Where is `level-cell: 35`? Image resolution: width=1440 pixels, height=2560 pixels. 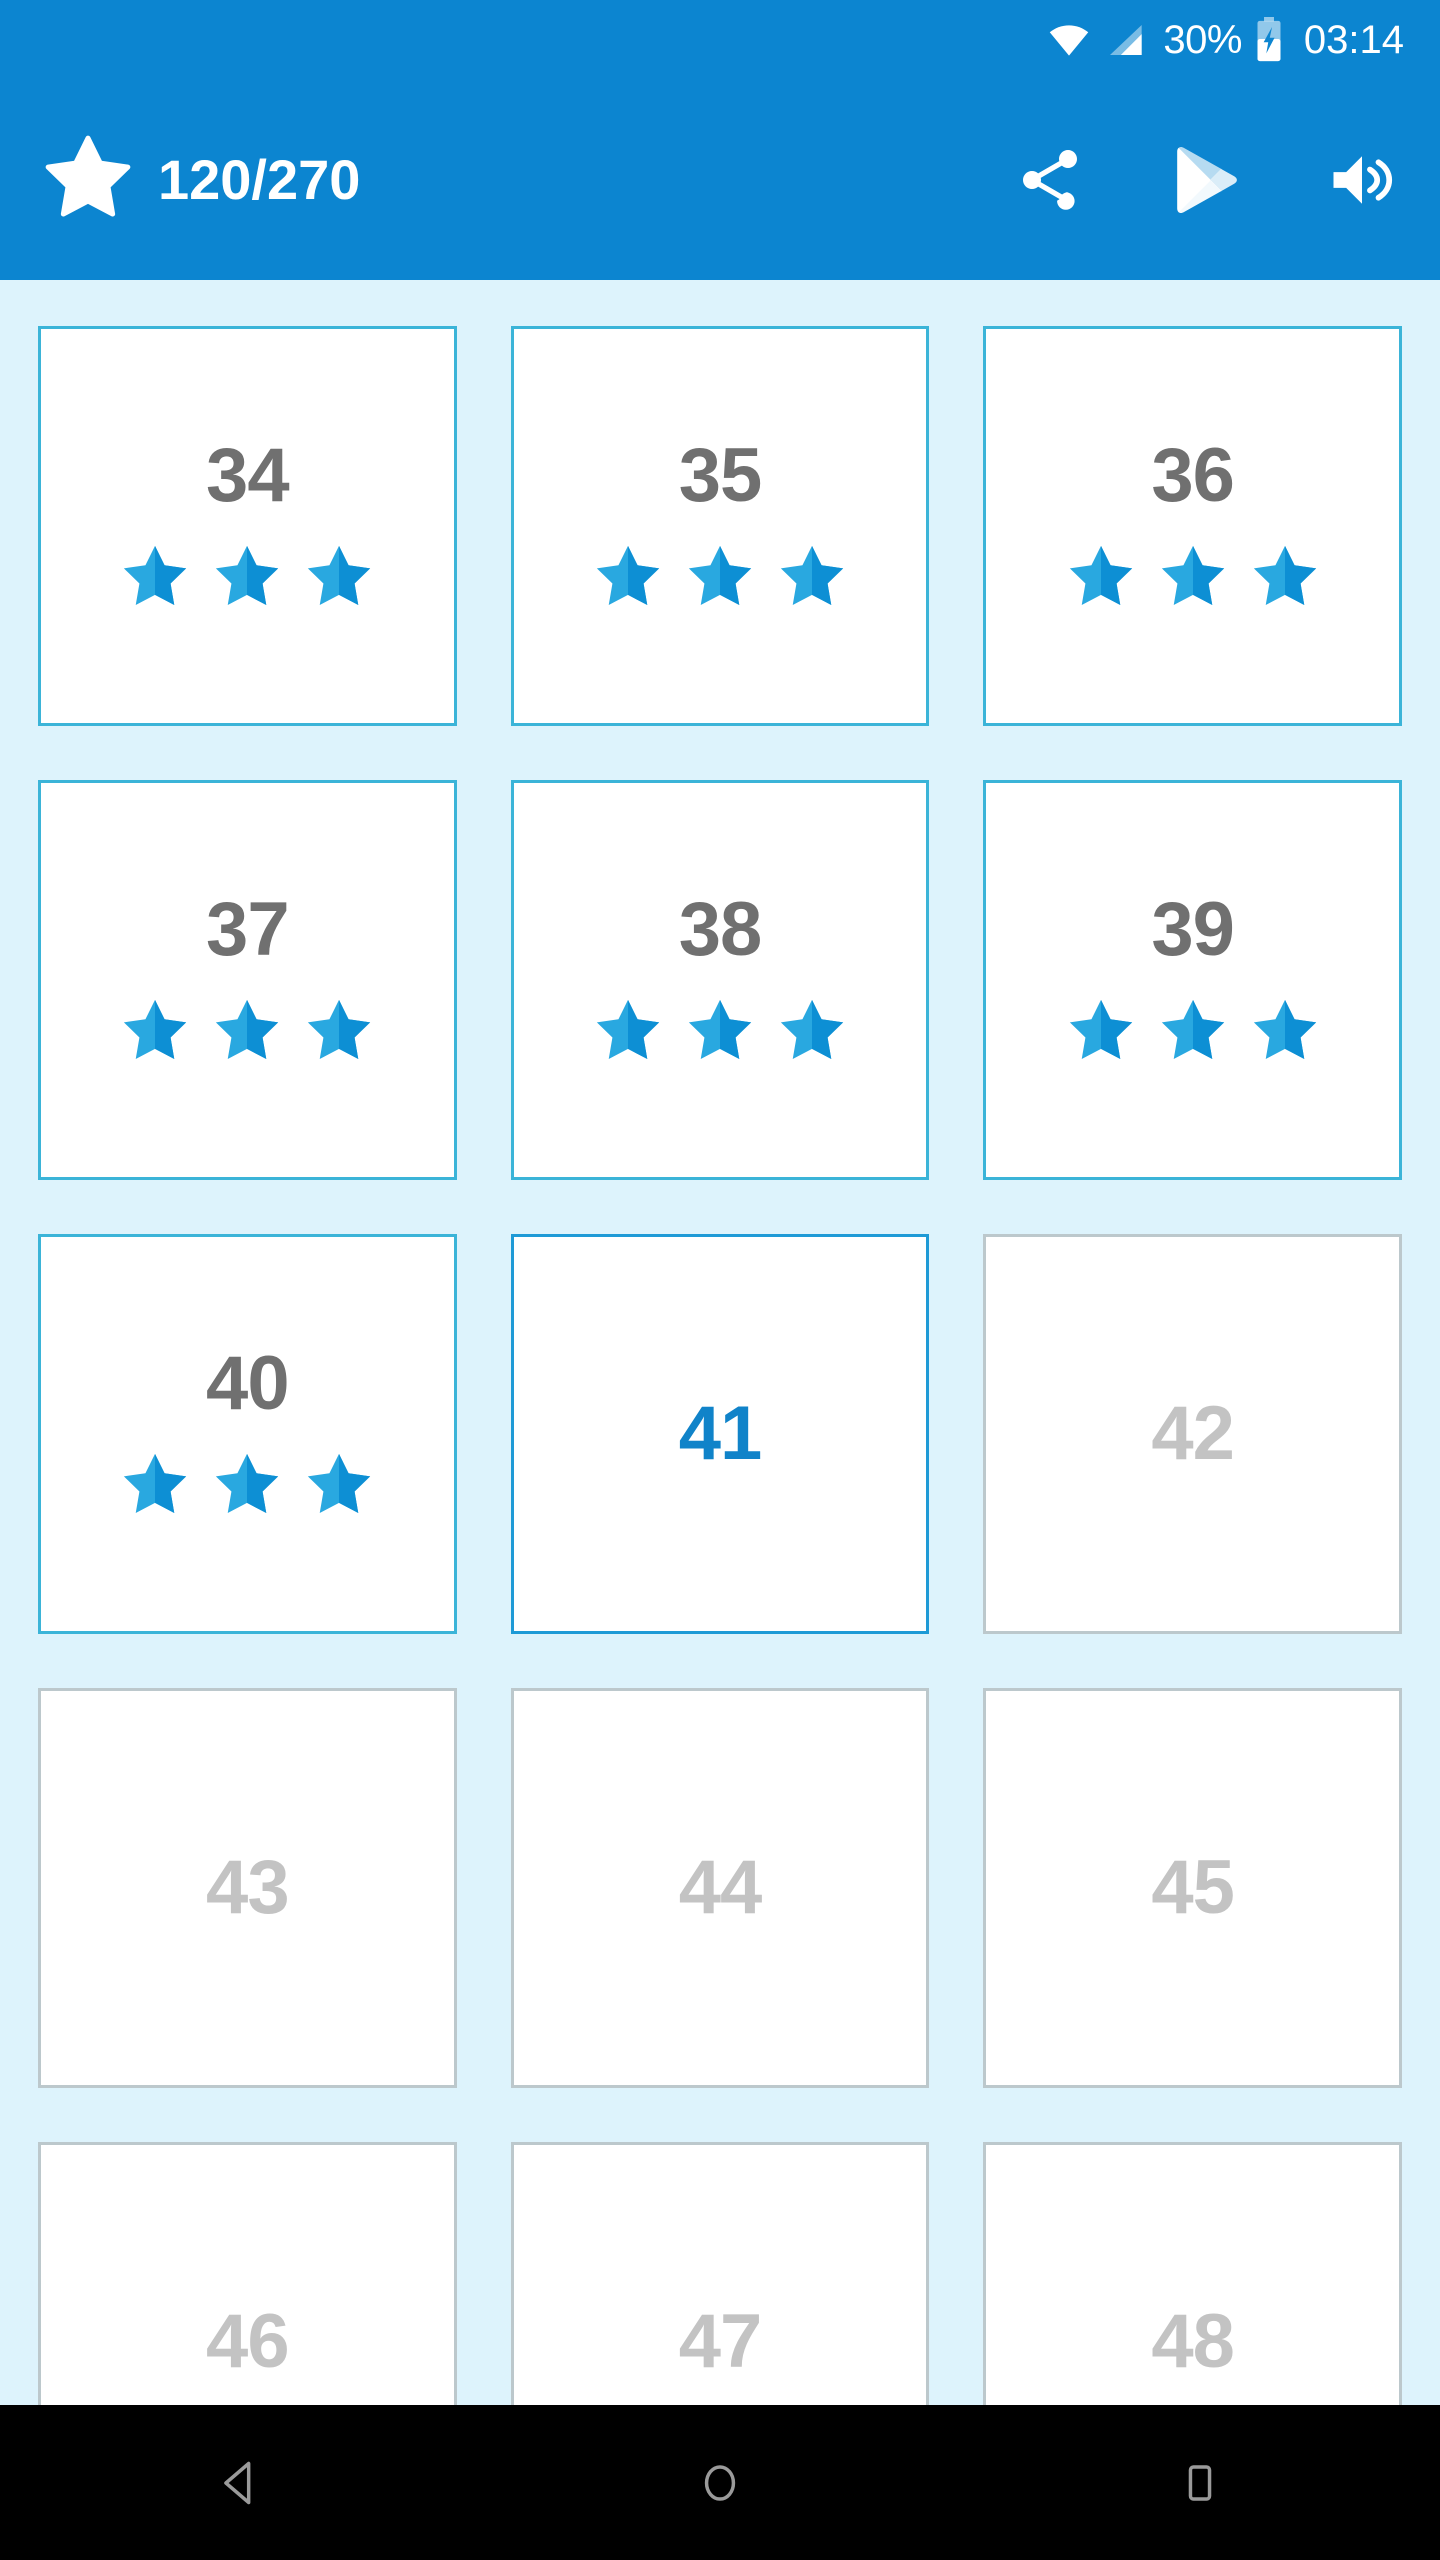 level-cell: 35 is located at coordinates (720, 526).